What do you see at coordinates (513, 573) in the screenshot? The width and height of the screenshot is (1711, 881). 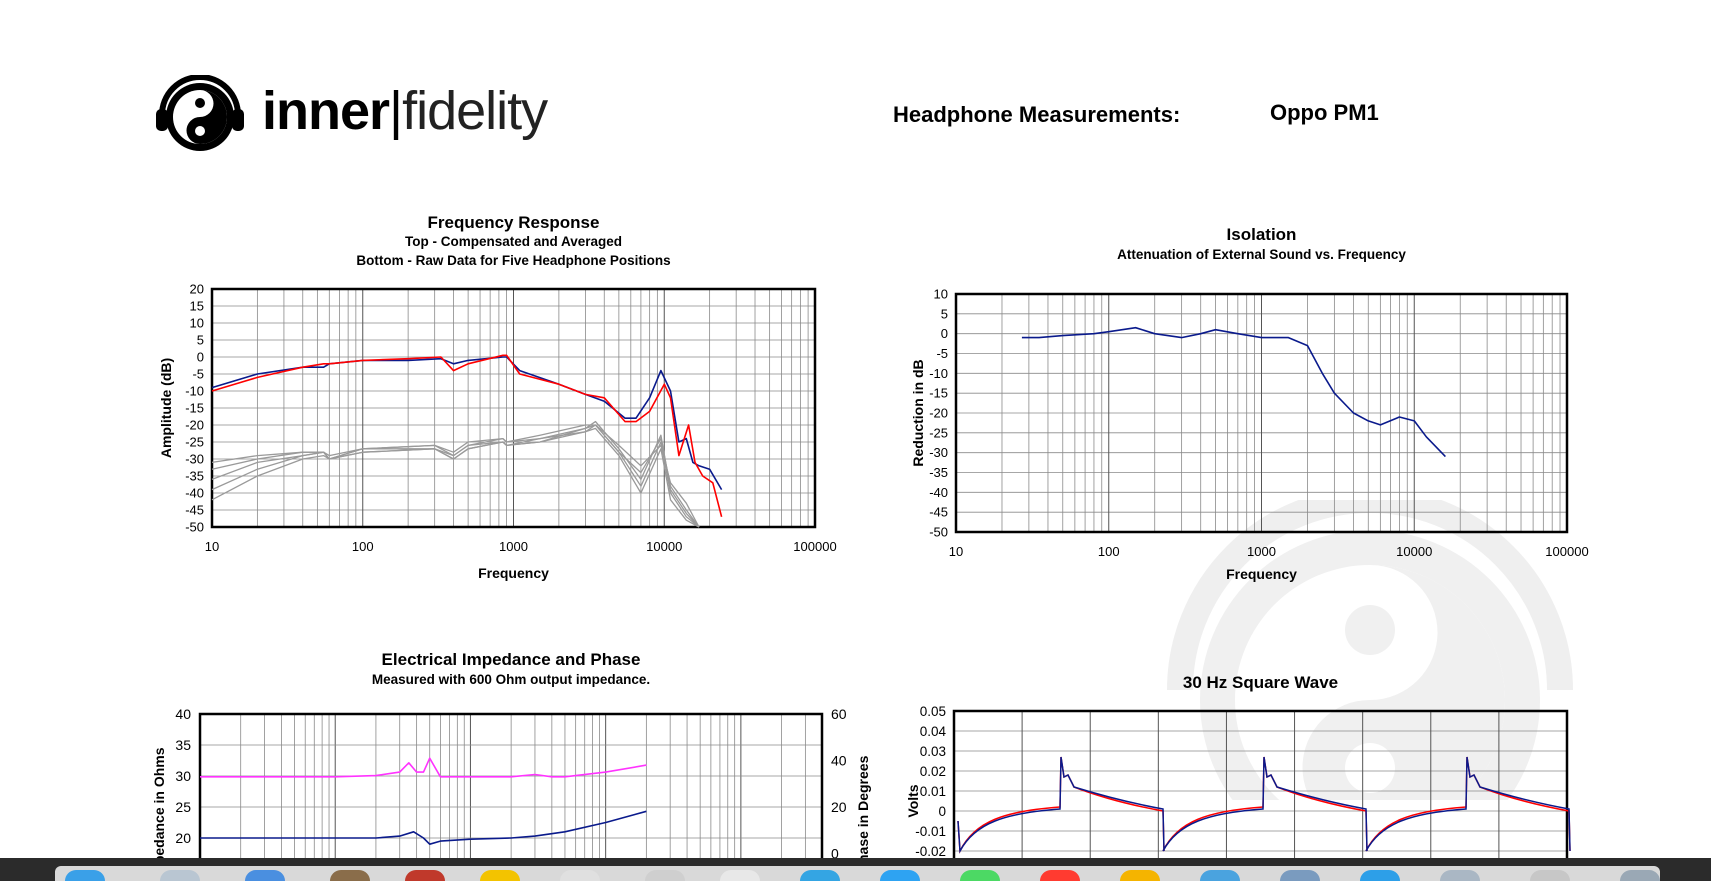 I see `x-axis-label: Frequency` at bounding box center [513, 573].